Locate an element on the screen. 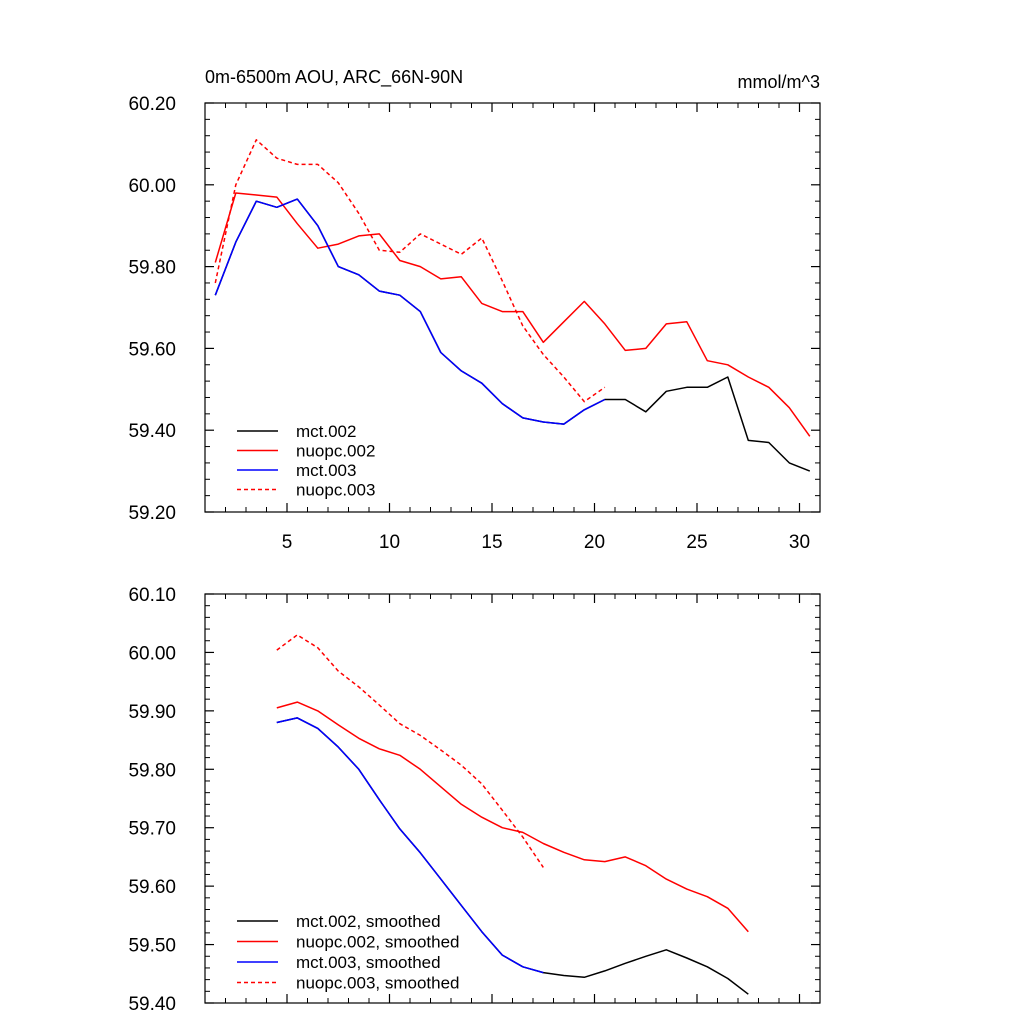 Image resolution: width=1024 pixels, height=1024 pixels. legend-label-2: mct.003 is located at coordinates (326, 470).